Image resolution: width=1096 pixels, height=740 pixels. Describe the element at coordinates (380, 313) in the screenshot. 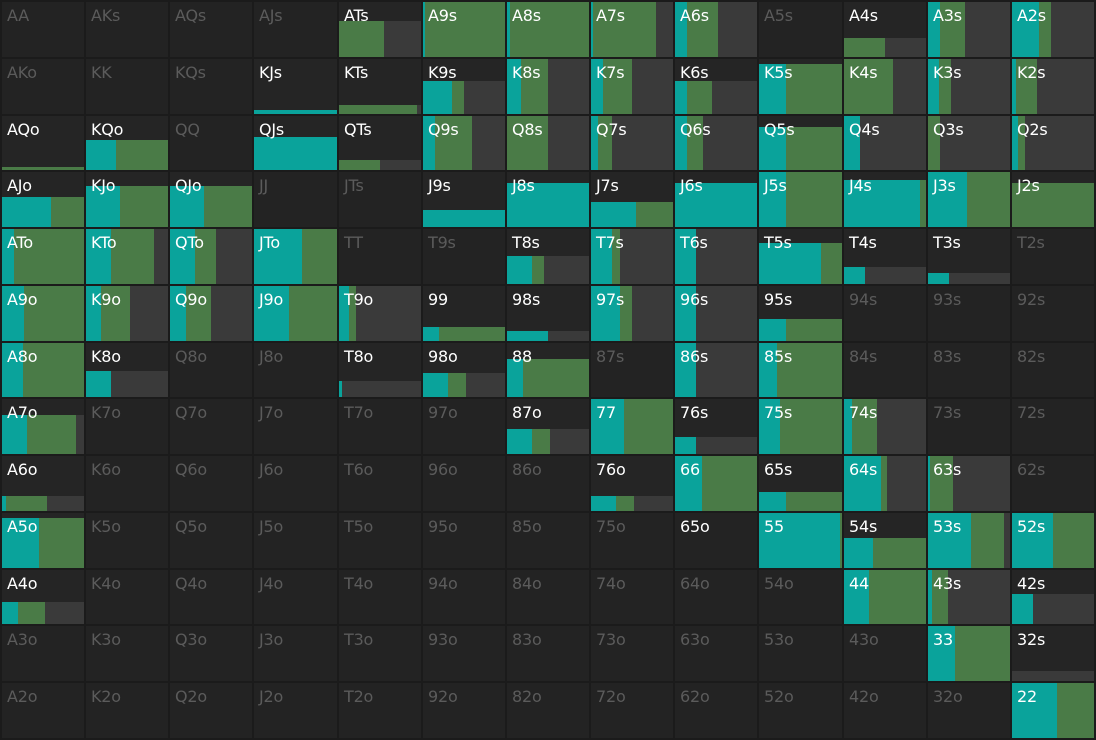

I see `hand-cell: T9o` at that location.